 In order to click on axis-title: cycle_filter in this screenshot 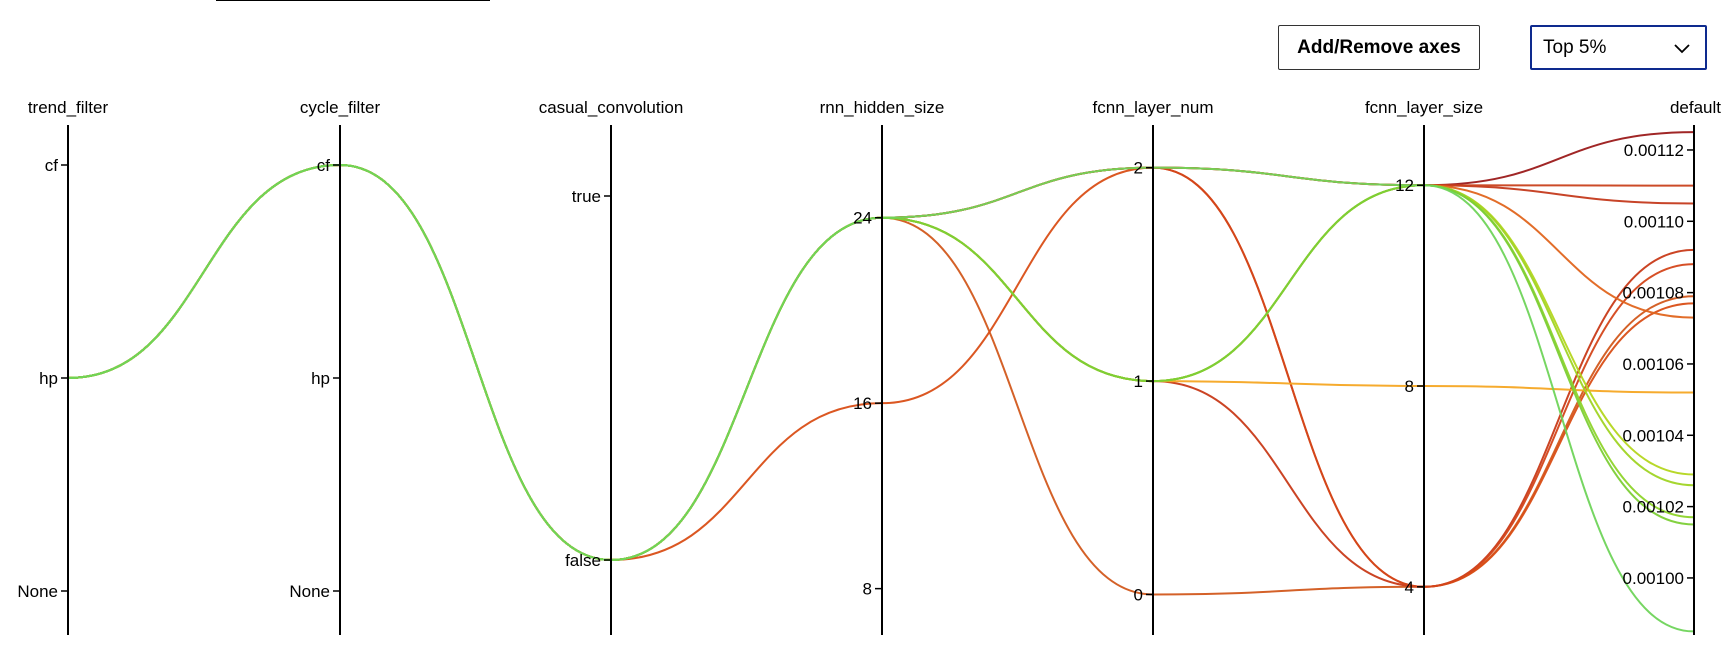, I will do `click(340, 107)`.